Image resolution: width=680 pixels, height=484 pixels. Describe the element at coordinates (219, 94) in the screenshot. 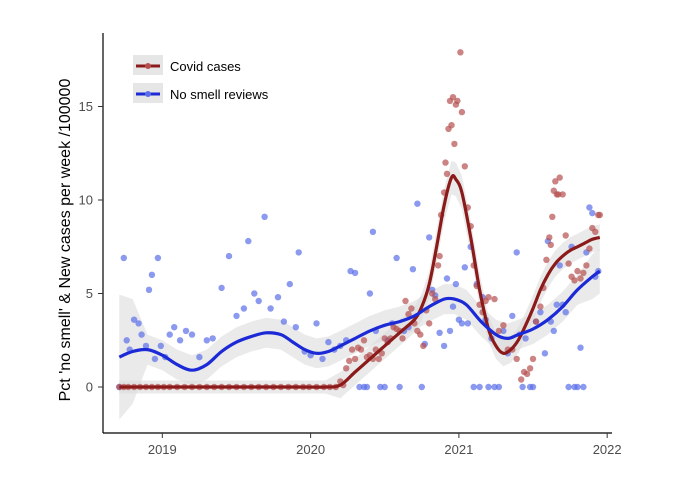

I see `legend-label-no-smell-reviews: No smell reviews` at that location.